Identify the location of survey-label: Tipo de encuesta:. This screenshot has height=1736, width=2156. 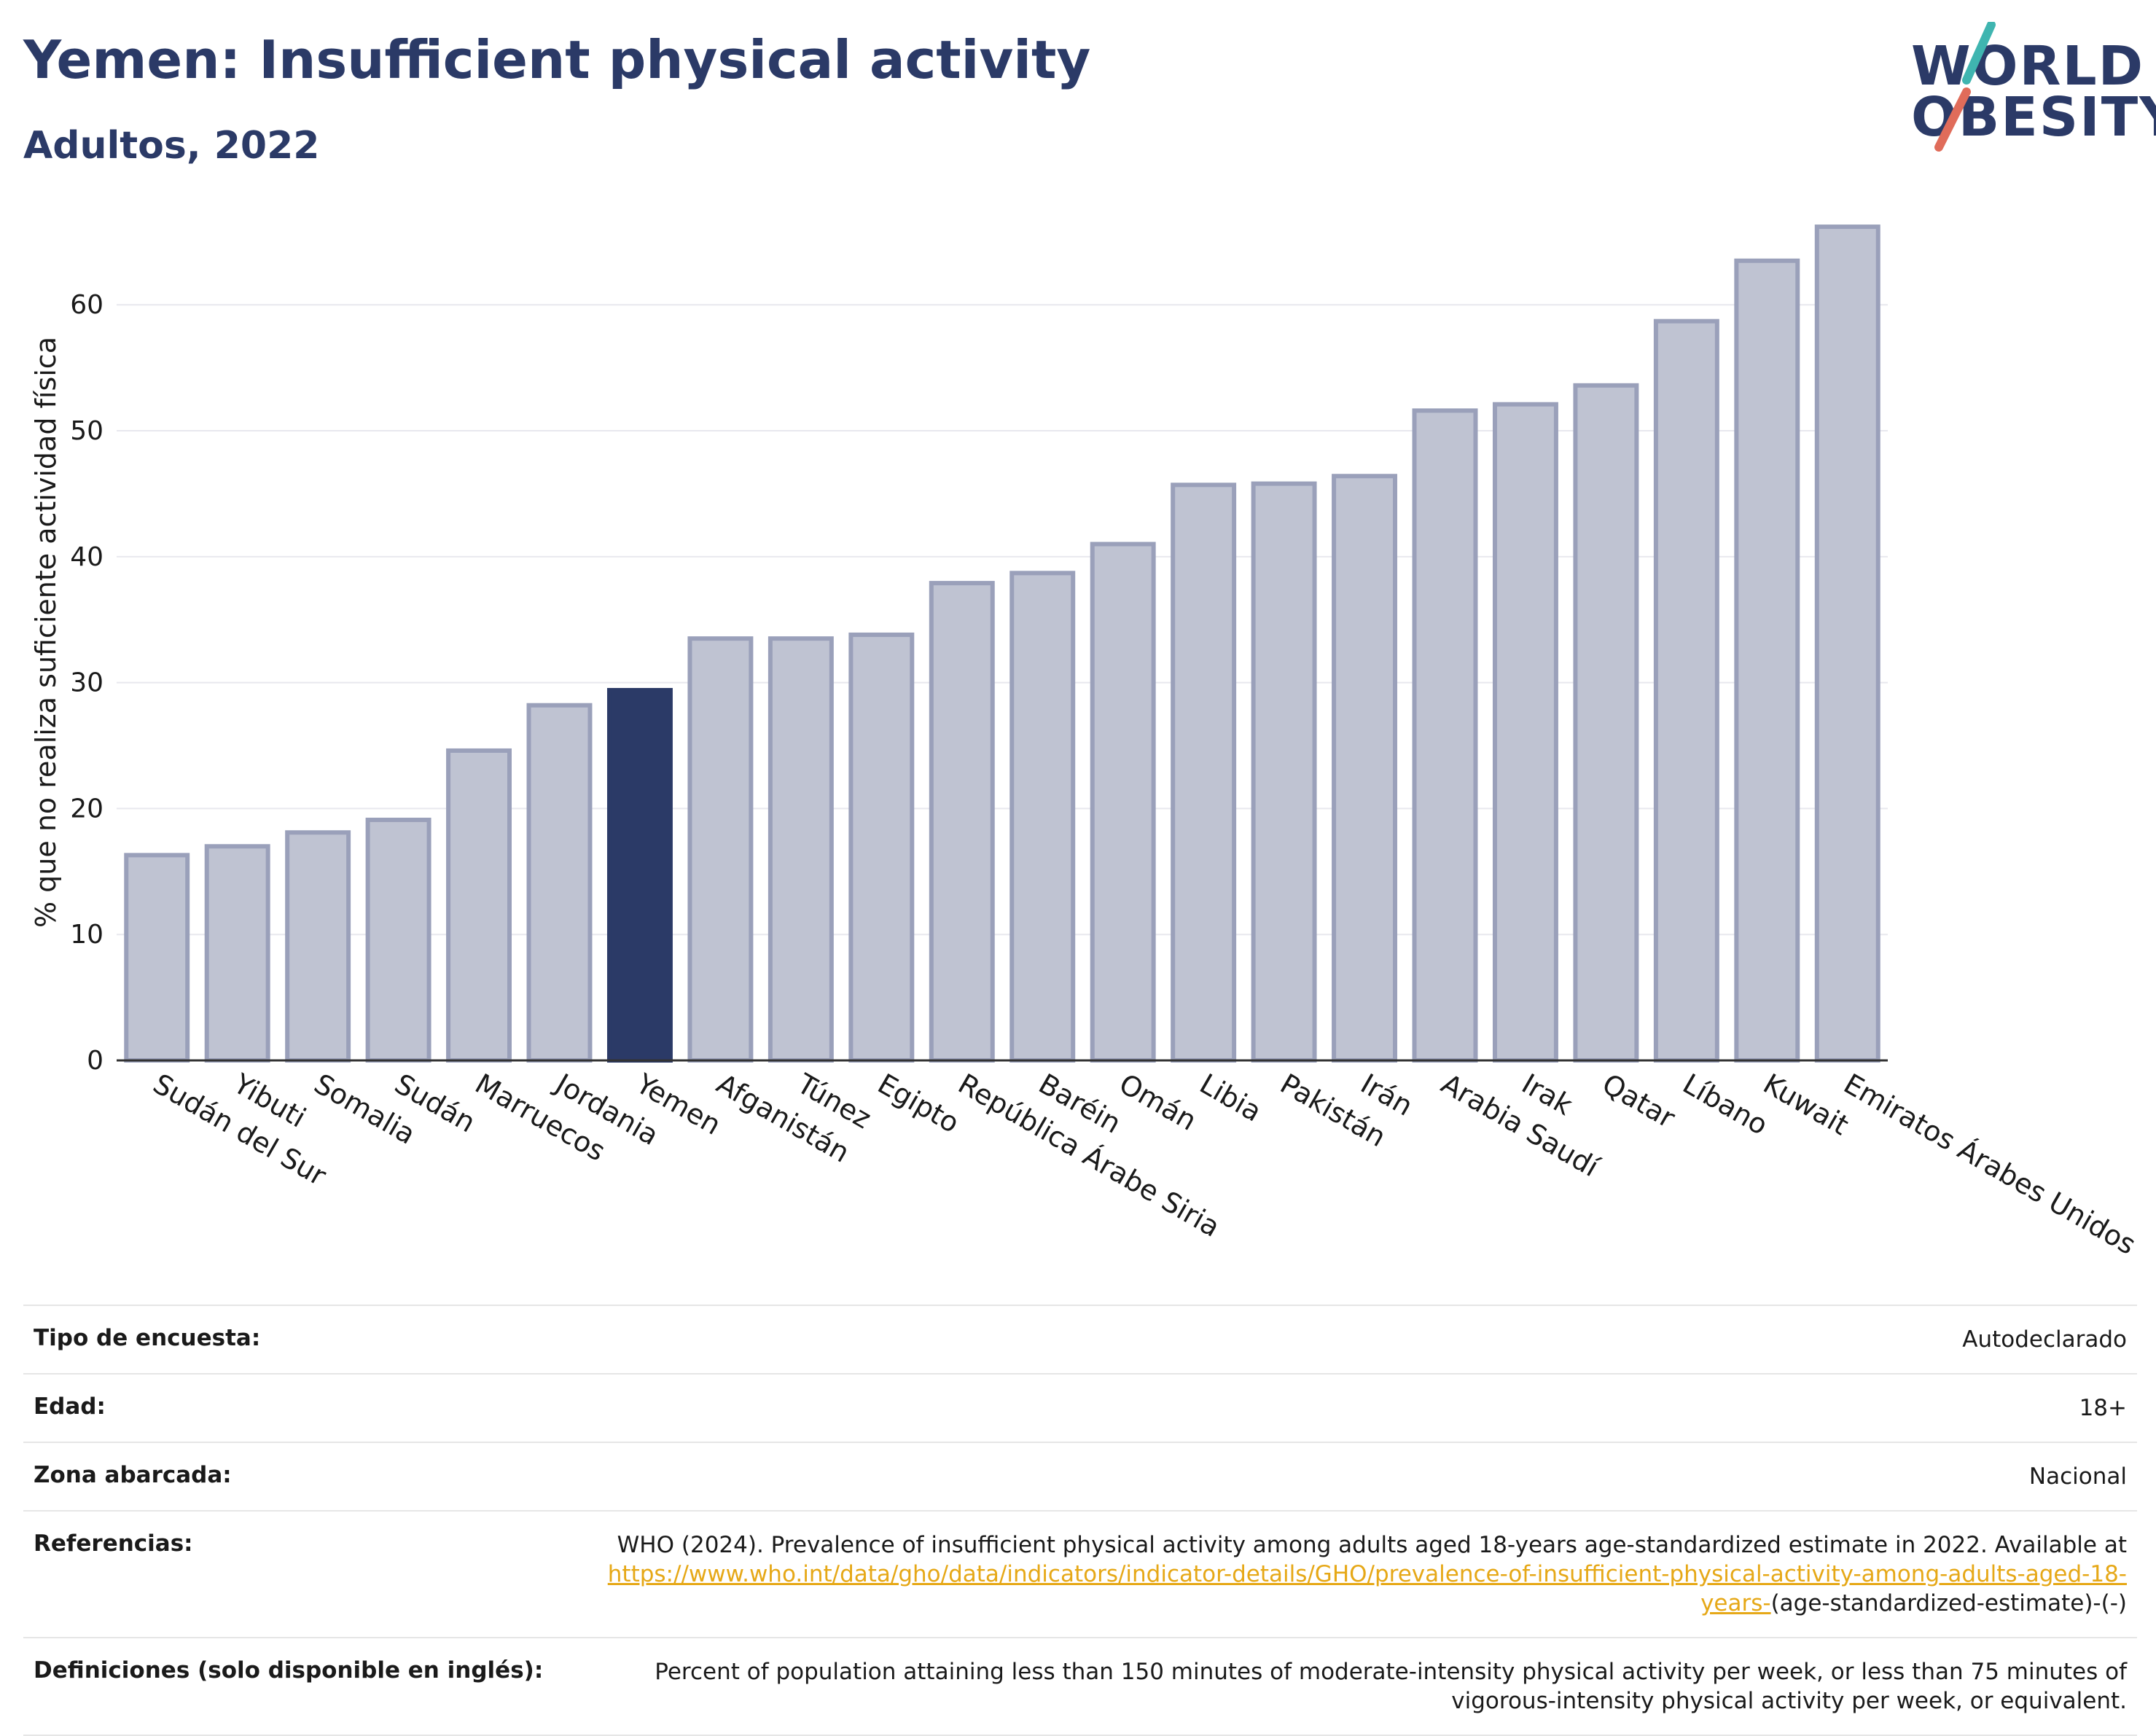
(147, 1338).